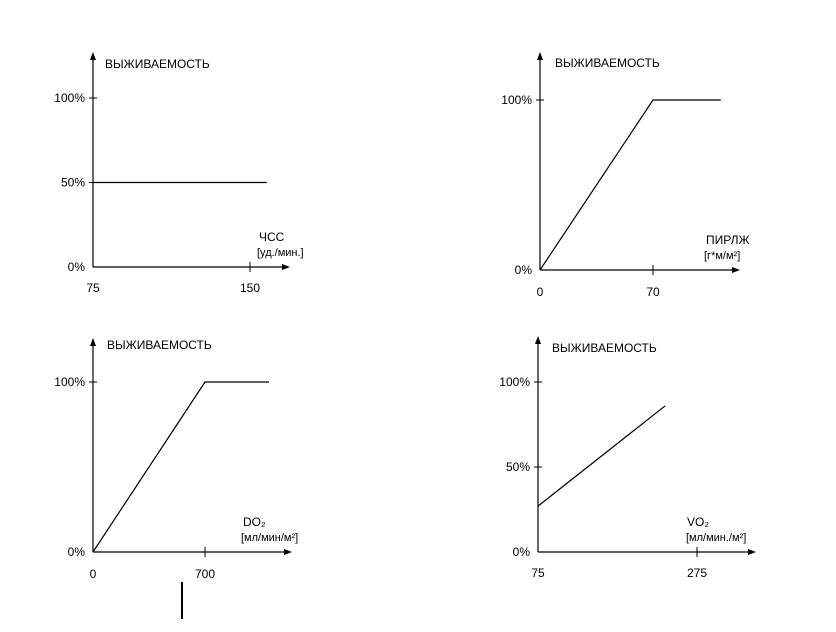  Describe the element at coordinates (728, 240) in the screenshot. I see `x-axis-label: ПИРЛЖ` at that location.